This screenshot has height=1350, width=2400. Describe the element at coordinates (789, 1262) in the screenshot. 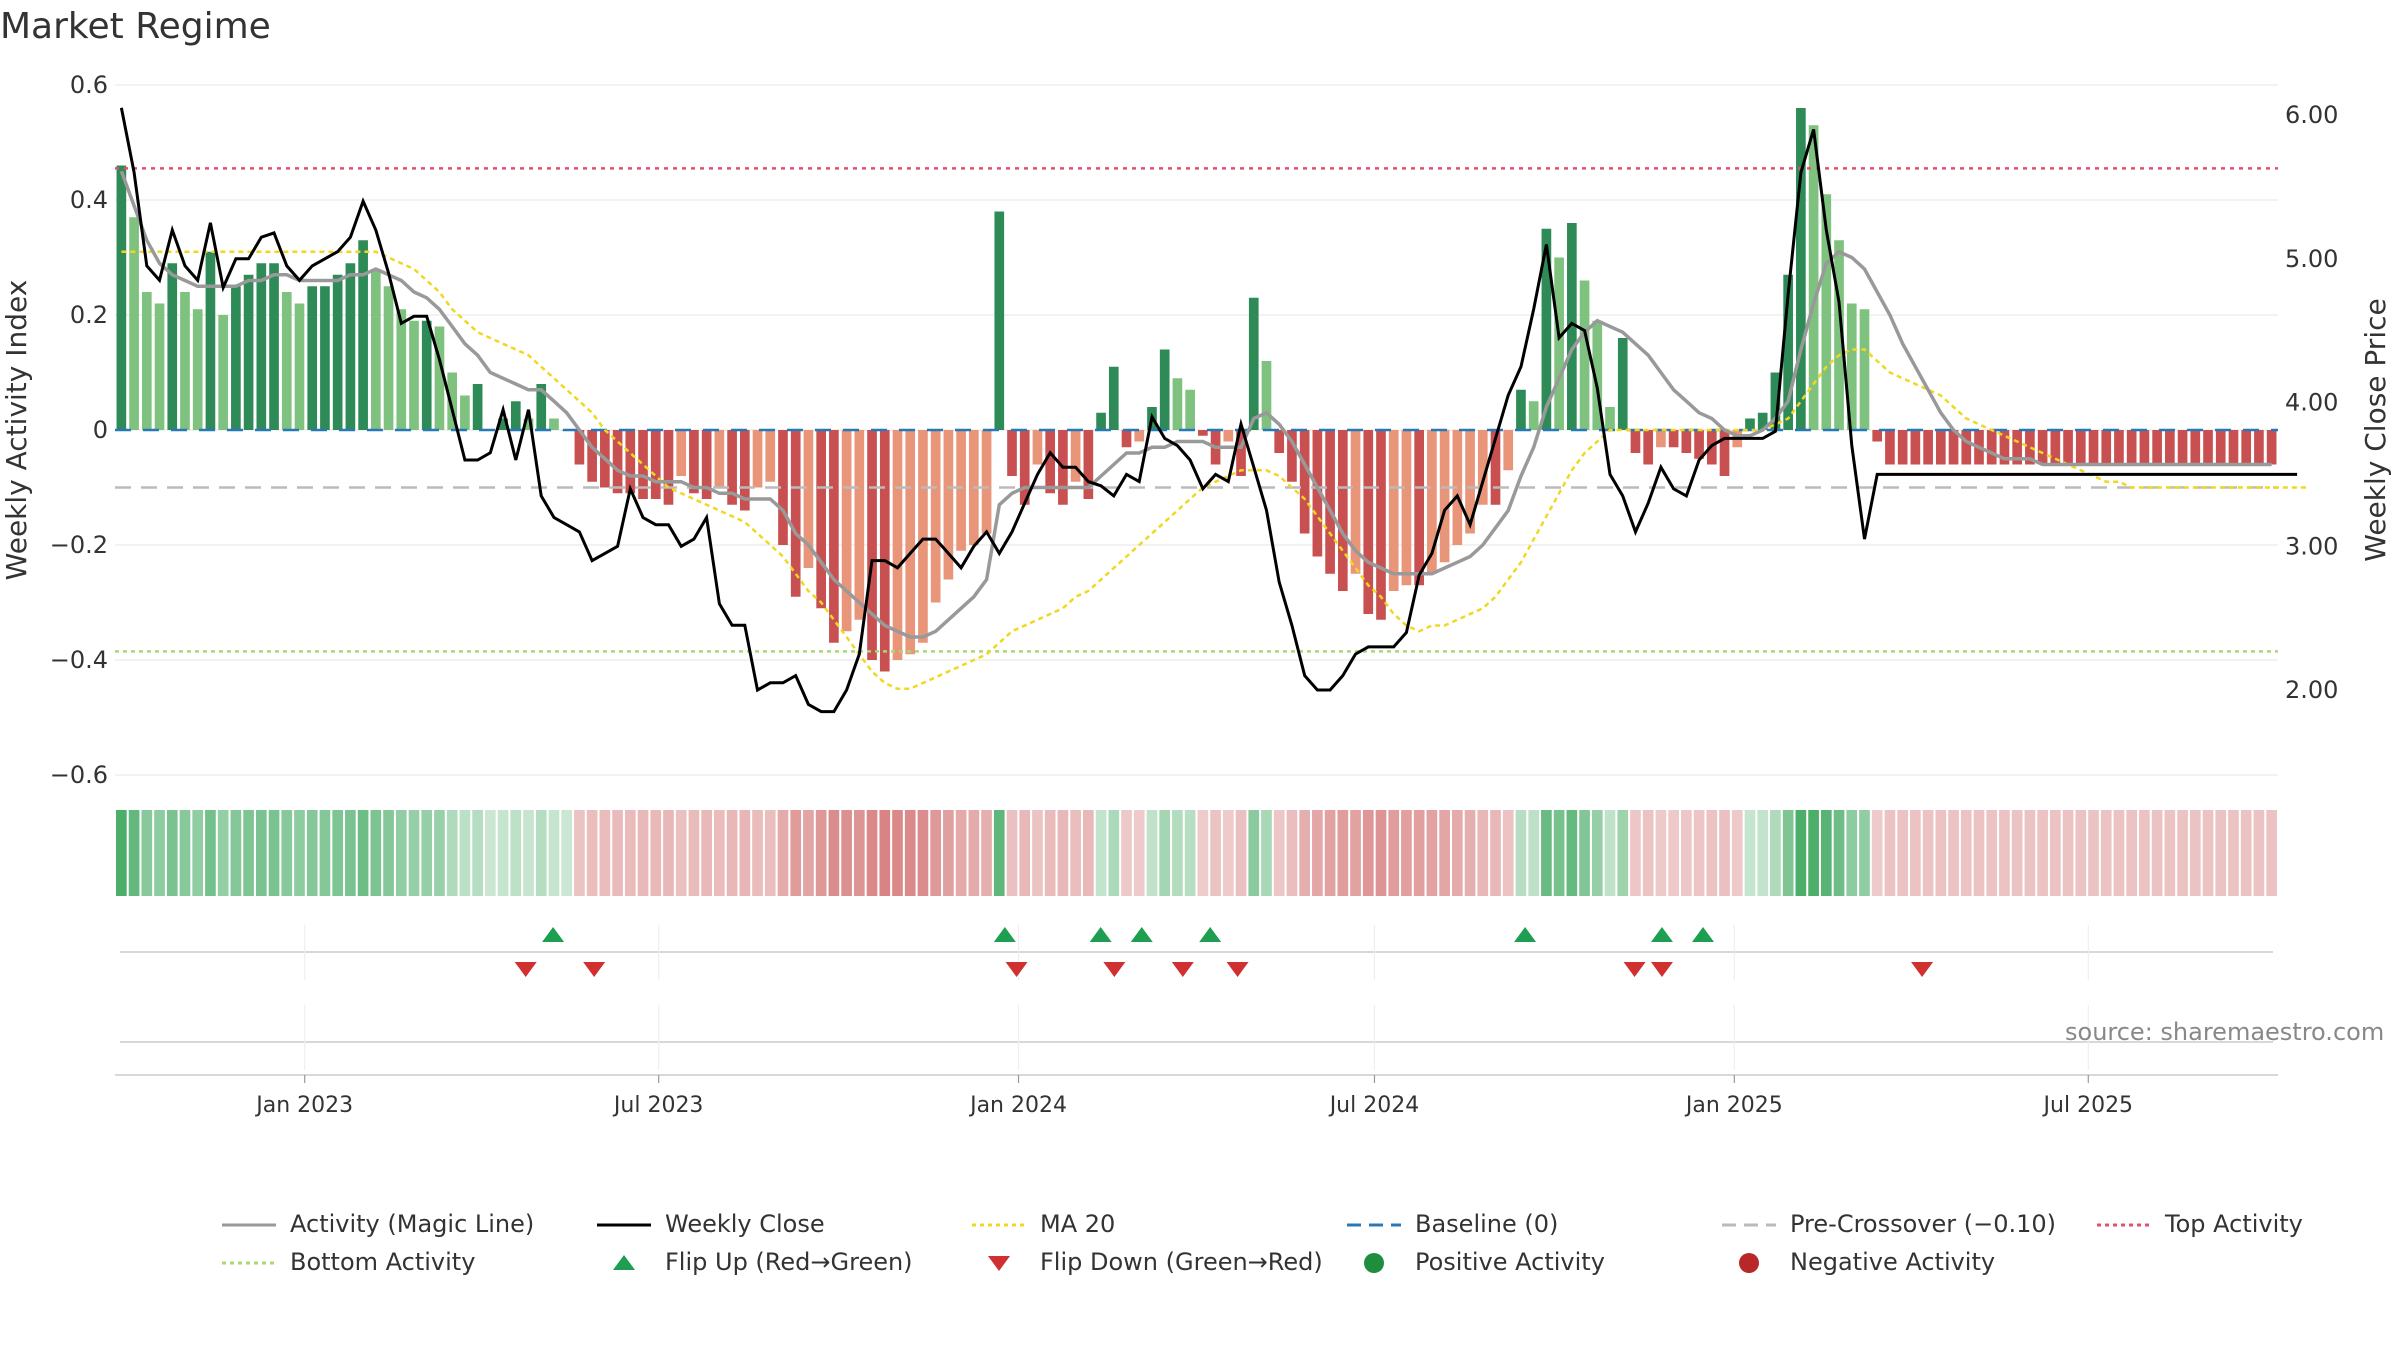

I see `legend-label: Flip Up (Red→Green)` at that location.